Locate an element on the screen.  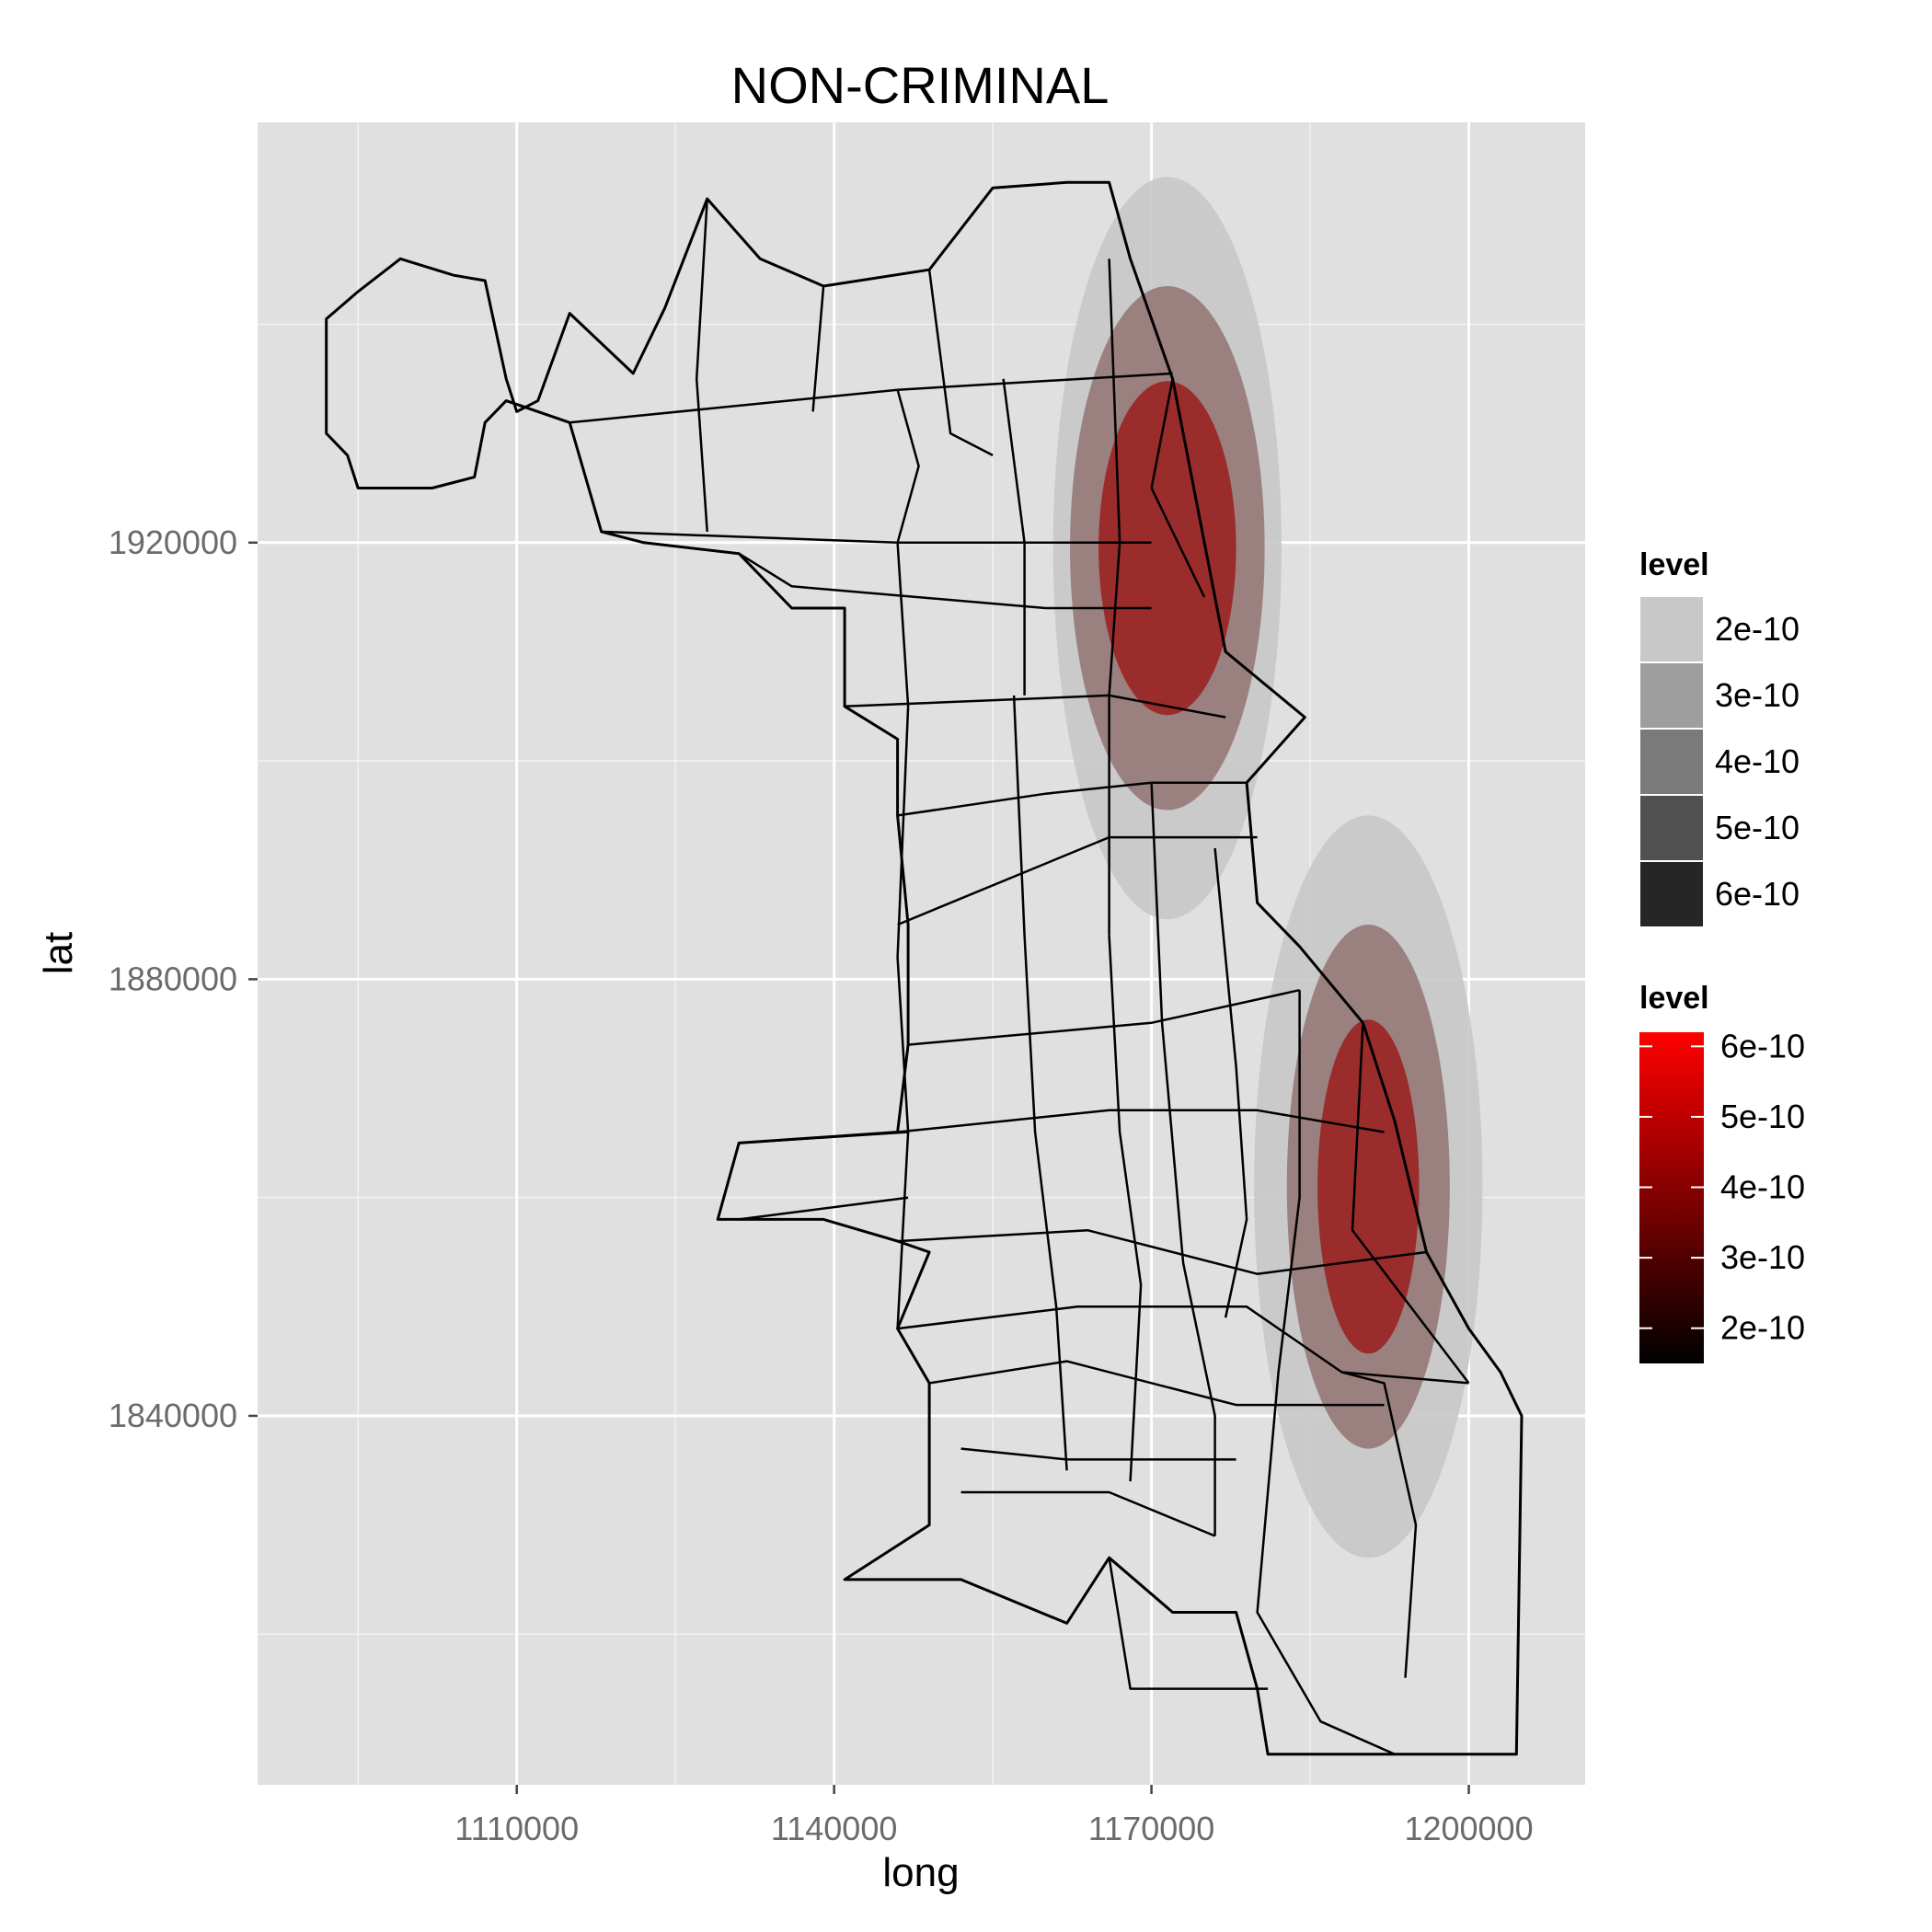
legend-colour-level: level 2e-10 3e-10 4e-10 5e-10 6e-10 is located at coordinates (1722, 1172).